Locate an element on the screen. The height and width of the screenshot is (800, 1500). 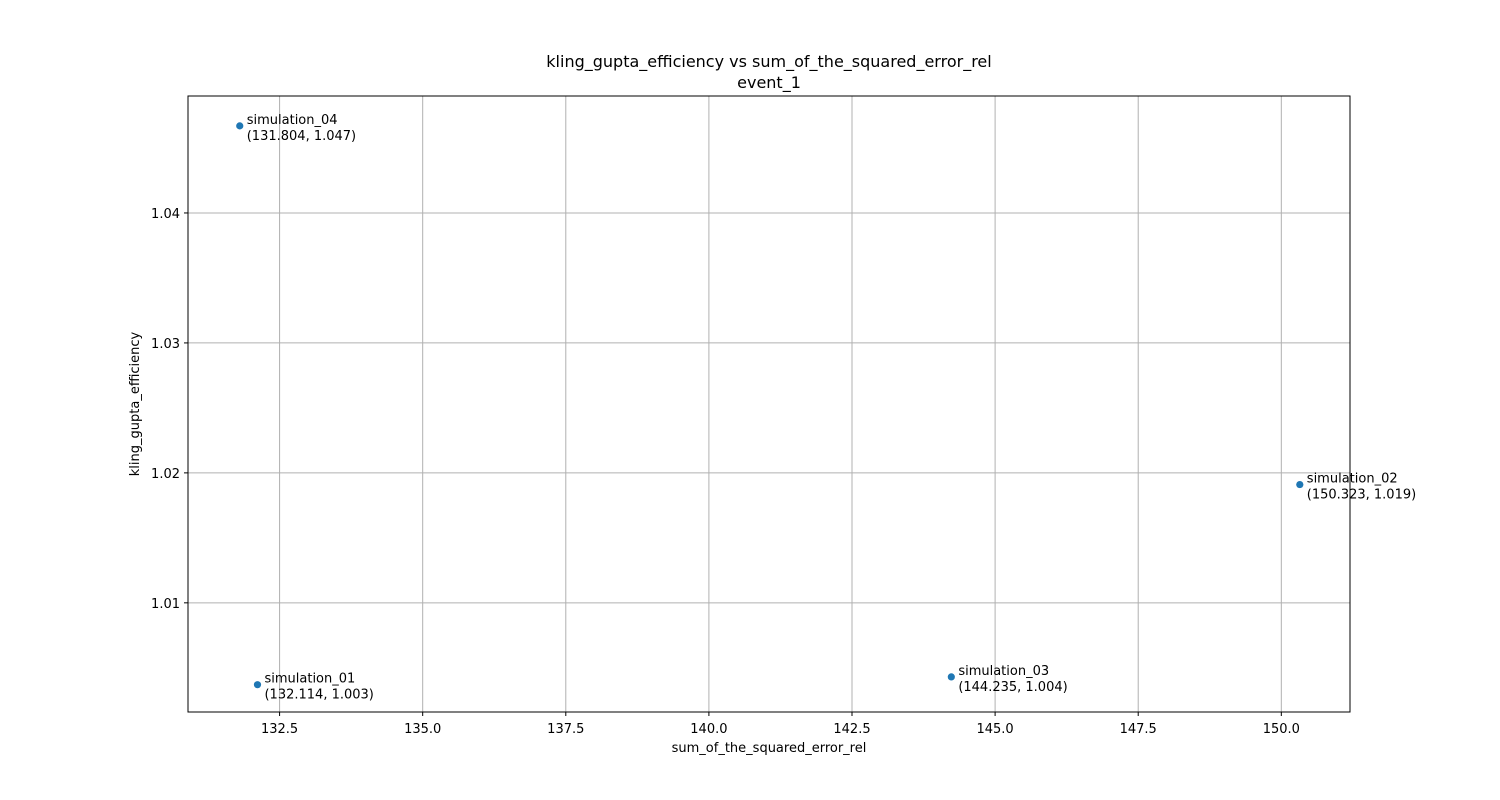
y-tick-label: 1.02 is located at coordinates (165, 474).